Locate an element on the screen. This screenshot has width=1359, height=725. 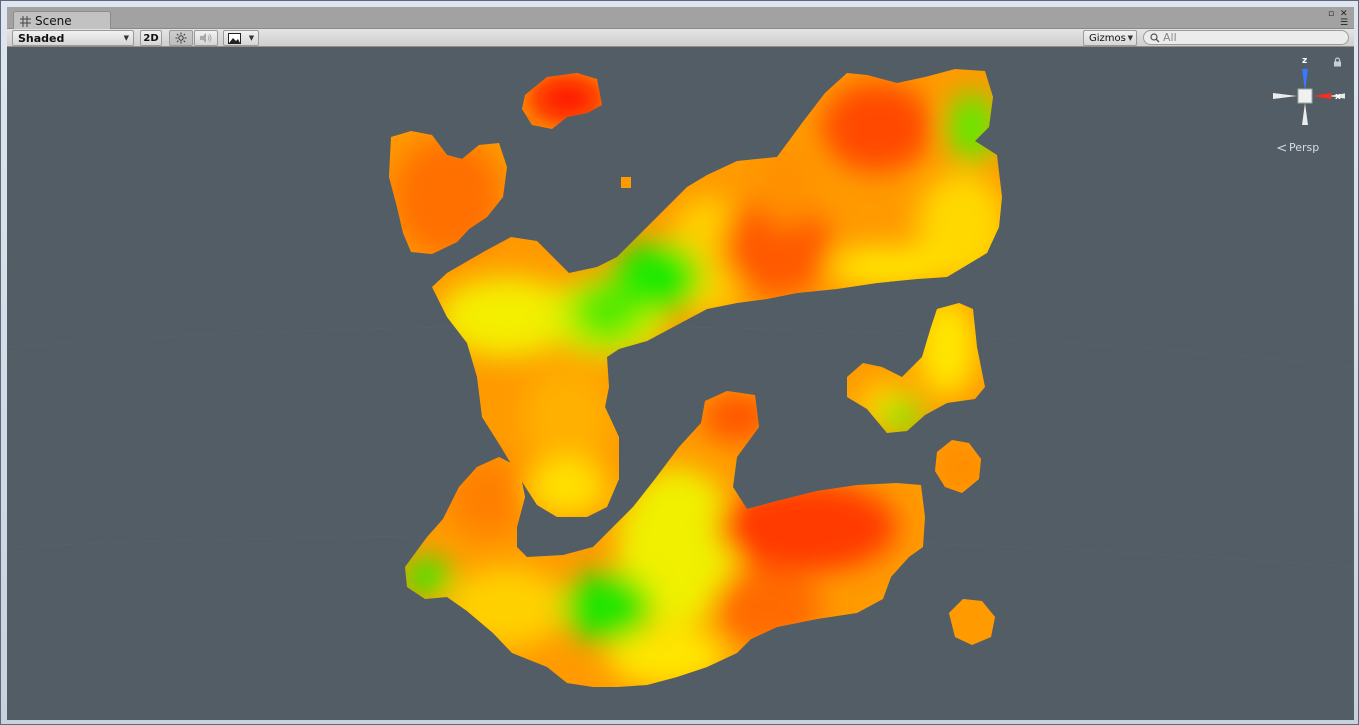
search-input: All is located at coordinates (1246, 37).